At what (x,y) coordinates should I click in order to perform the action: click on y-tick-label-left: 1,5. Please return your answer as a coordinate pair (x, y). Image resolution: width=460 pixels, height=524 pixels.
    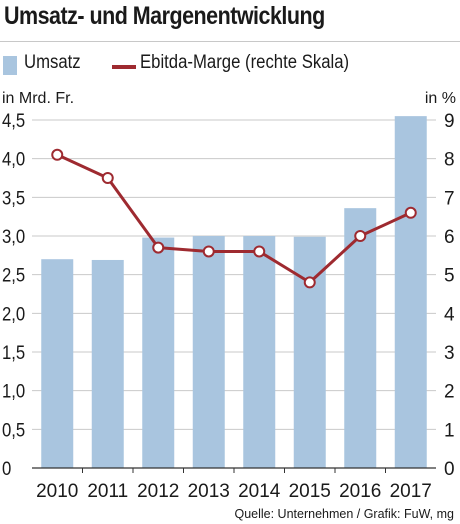
    Looking at the image, I should click on (13, 352).